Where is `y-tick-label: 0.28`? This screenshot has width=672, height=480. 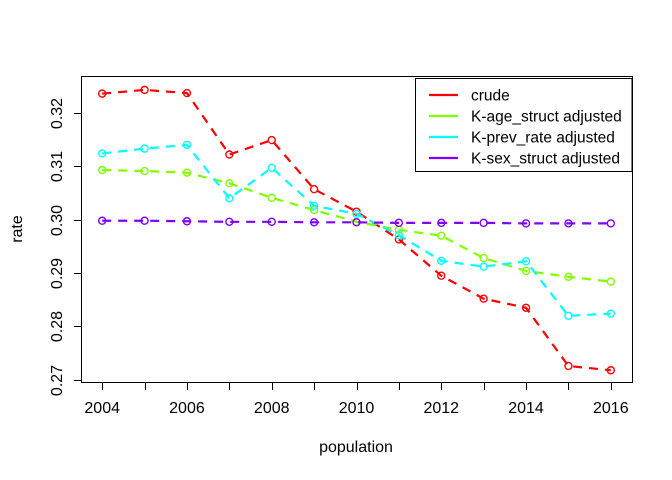 y-tick-label: 0.28 is located at coordinates (57, 326).